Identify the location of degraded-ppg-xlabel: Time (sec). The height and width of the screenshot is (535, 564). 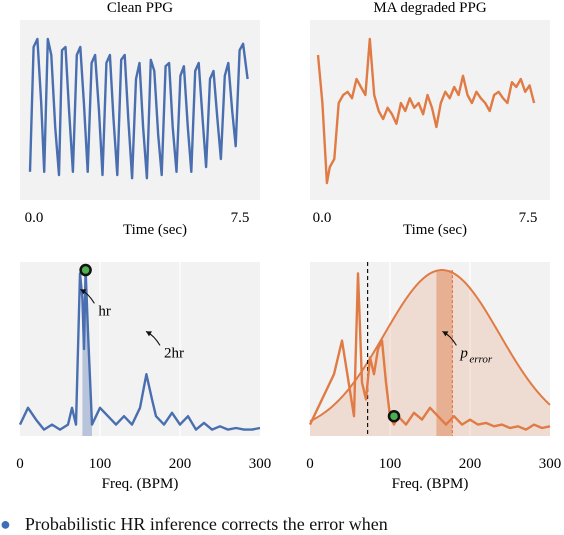
(435, 230).